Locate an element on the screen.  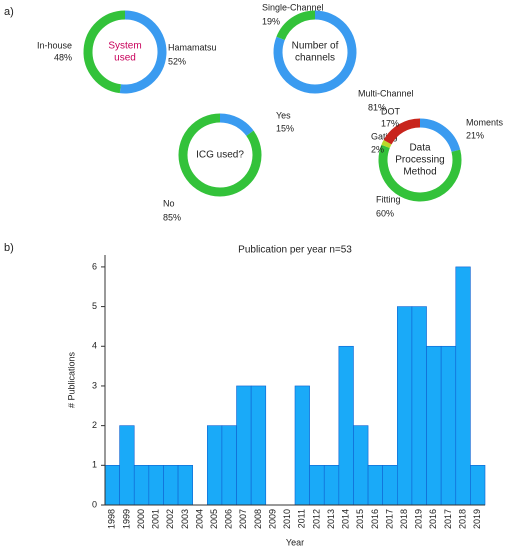
x-tick-label: 2008 is located at coordinates (258, 519).